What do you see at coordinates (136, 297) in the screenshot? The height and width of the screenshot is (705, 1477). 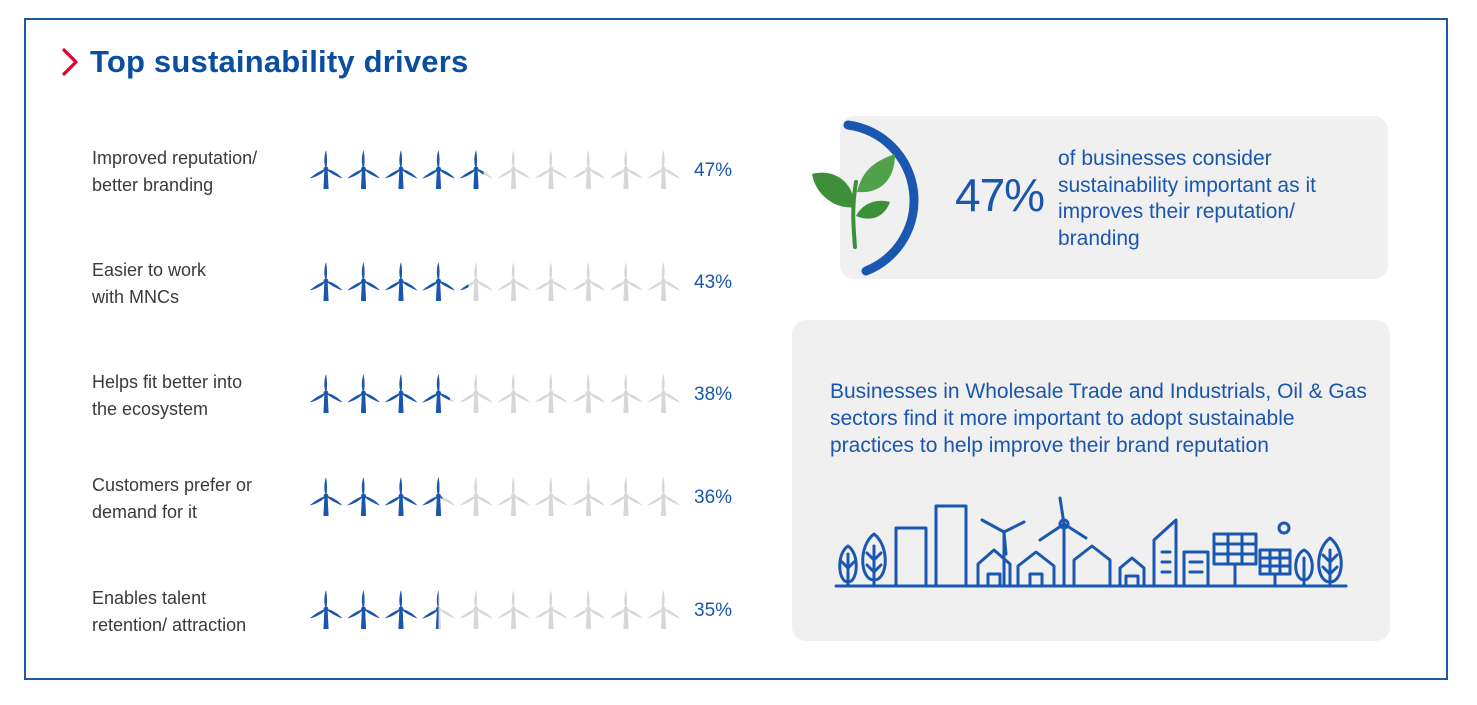 I see `category-label-line: with MNCs` at bounding box center [136, 297].